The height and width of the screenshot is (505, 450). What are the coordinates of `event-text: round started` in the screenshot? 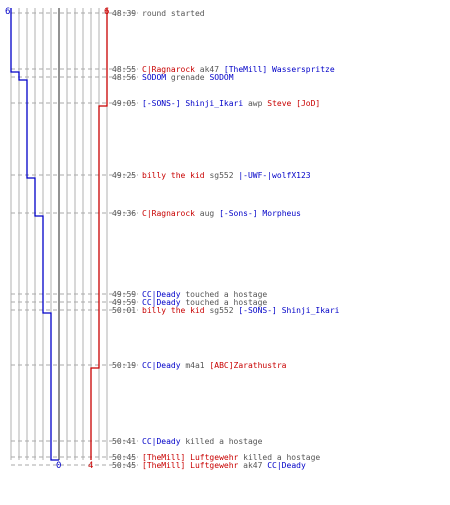 It's located at (173, 13).